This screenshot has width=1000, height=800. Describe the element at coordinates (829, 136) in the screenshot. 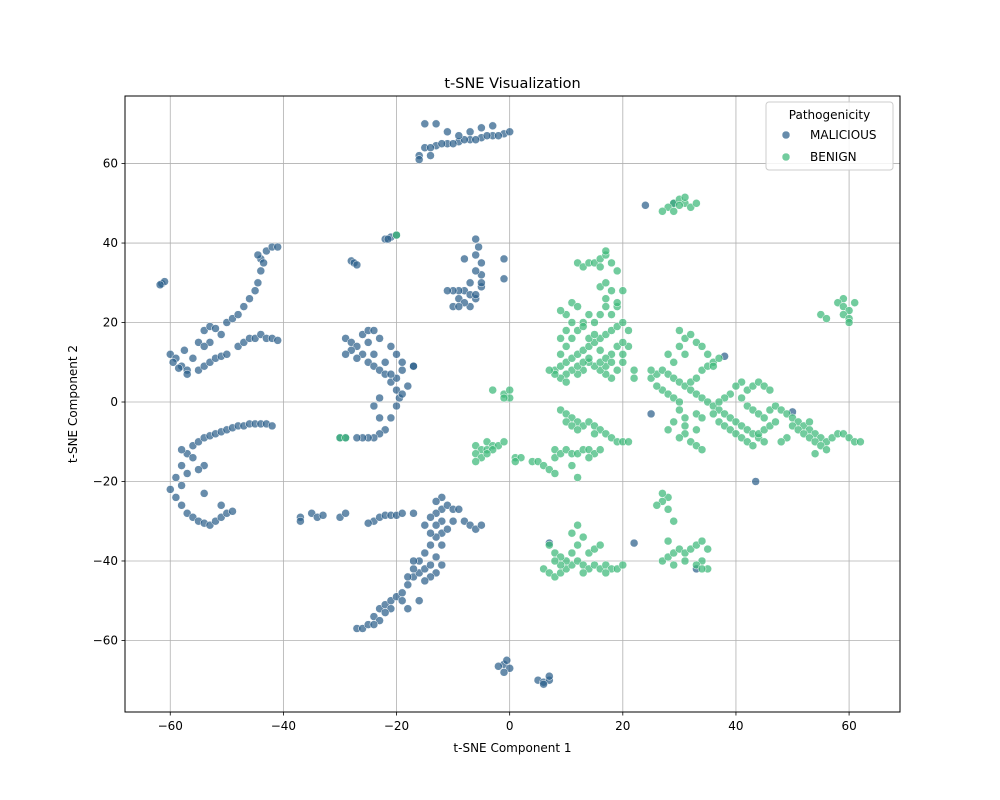

I see `legend: Pathogenicity MALICIOUS BENIGN` at that location.